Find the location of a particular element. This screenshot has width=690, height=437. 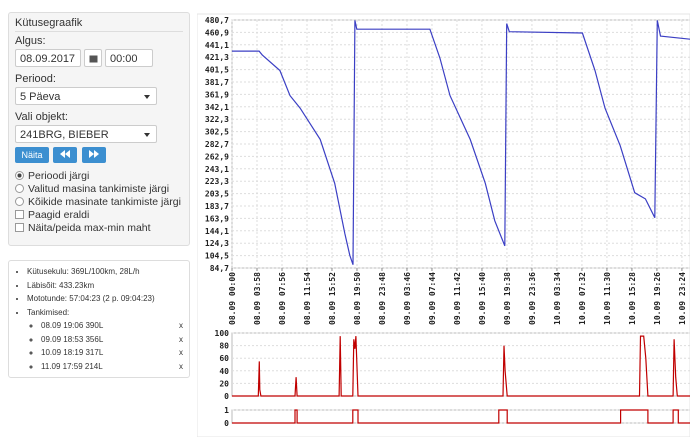

x-tick-label: 08.09 07:56 is located at coordinates (282, 298).